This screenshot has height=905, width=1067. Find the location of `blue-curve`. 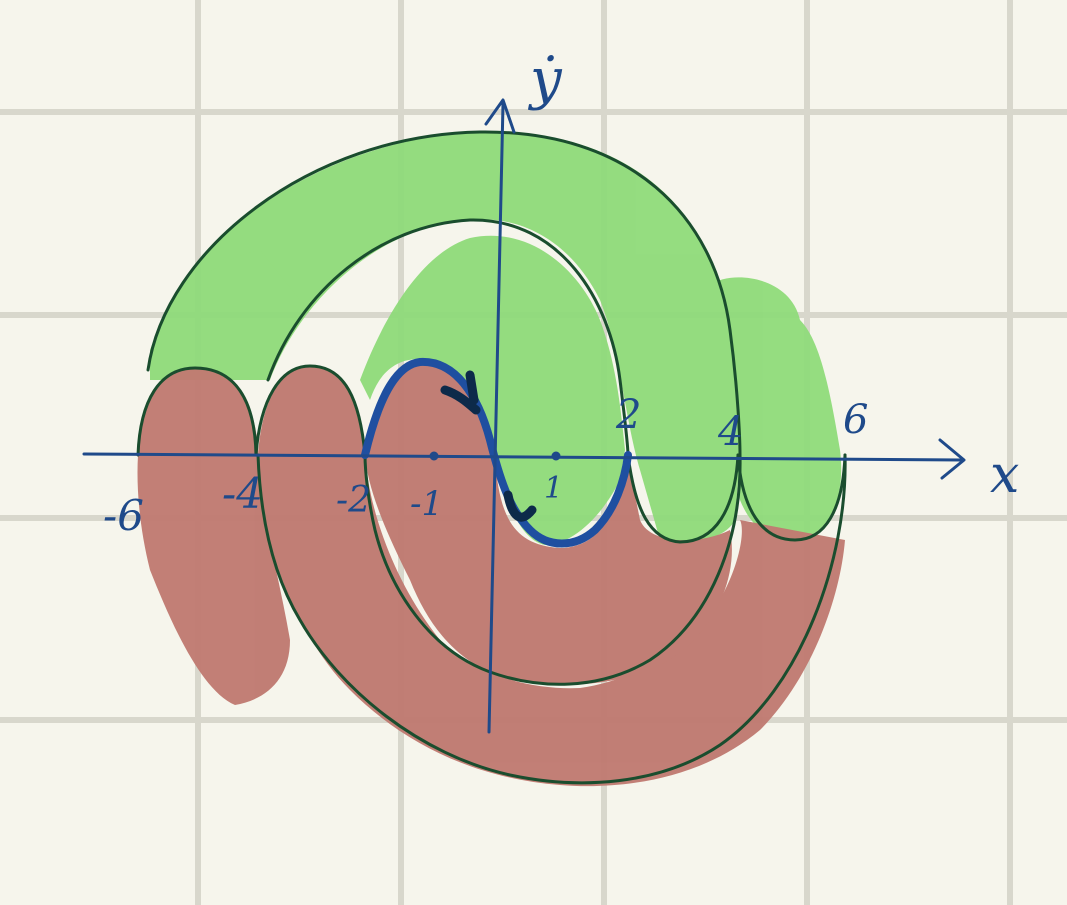

blue-curve is located at coordinates (496, 452).